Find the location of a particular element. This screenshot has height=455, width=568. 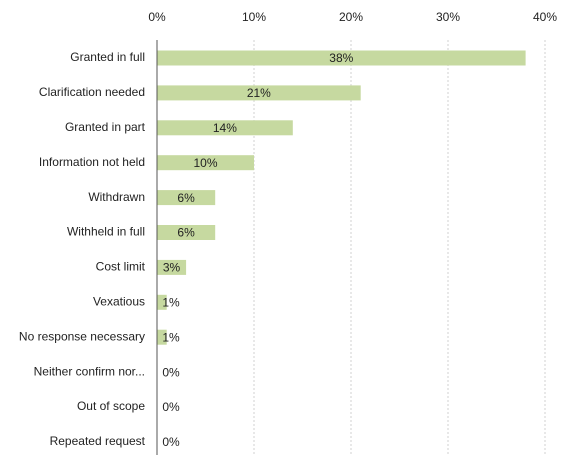

data-label: 10% is located at coordinates (205, 163).